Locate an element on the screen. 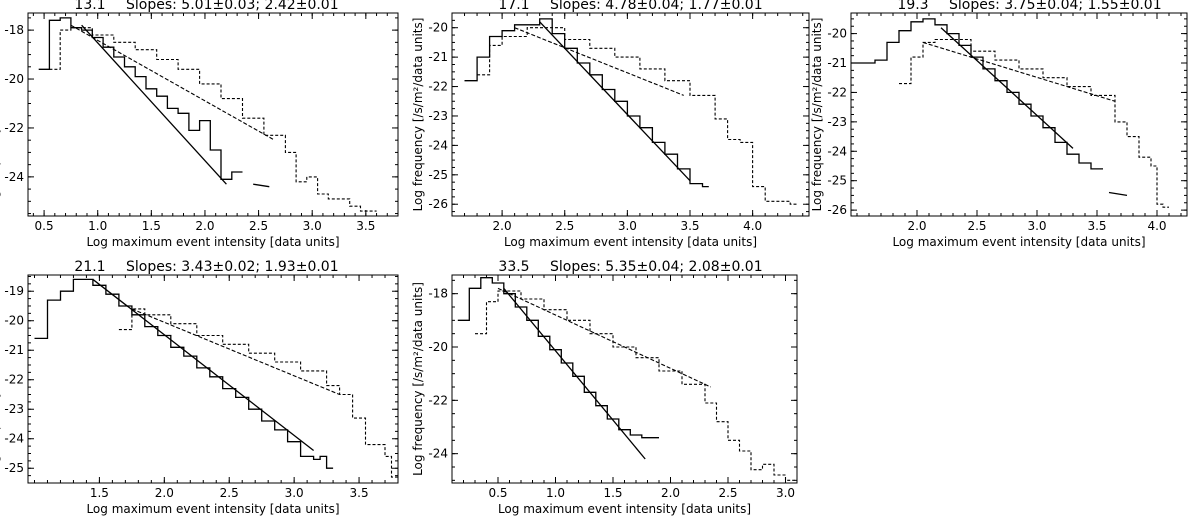  panel-slopes-label: Slopes: 4.78±0.04; 1.77±0.01 is located at coordinates (656, 6).